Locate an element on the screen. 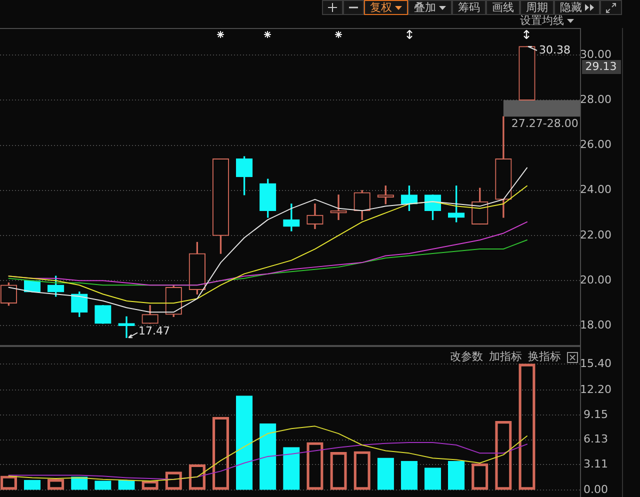 The image size is (640, 497). y-tick-label: 18.00 is located at coordinates (596, 325).